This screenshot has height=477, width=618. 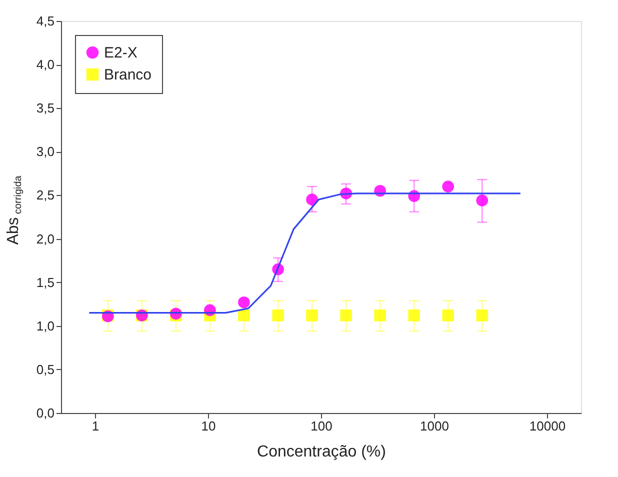 What do you see at coordinates (45, 108) in the screenshot?
I see `y-tick-label: 3,5` at bounding box center [45, 108].